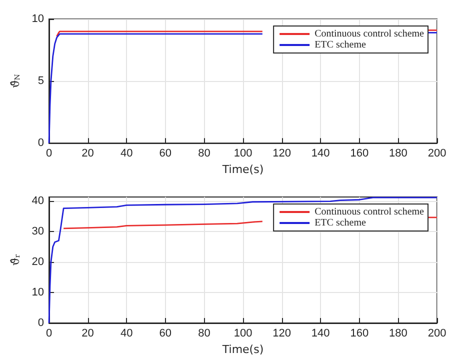 The width and height of the screenshot is (474, 361). Describe the element at coordinates (38, 231) in the screenshot. I see `y-tick-label: 30` at that location.